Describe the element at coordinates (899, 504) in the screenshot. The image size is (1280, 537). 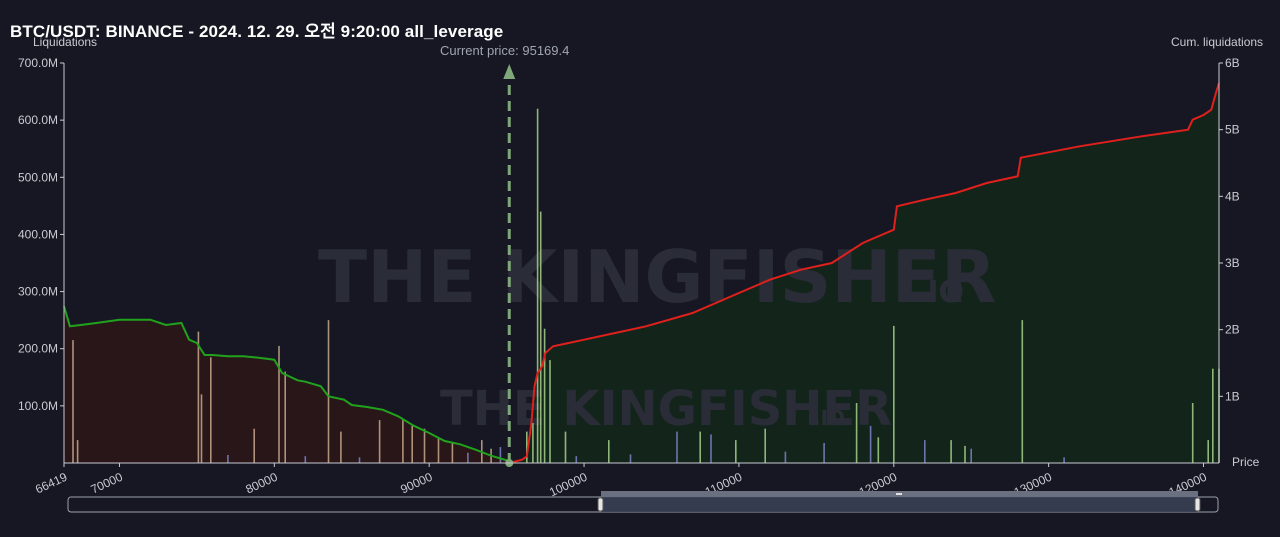
I see `slider-window` at that location.